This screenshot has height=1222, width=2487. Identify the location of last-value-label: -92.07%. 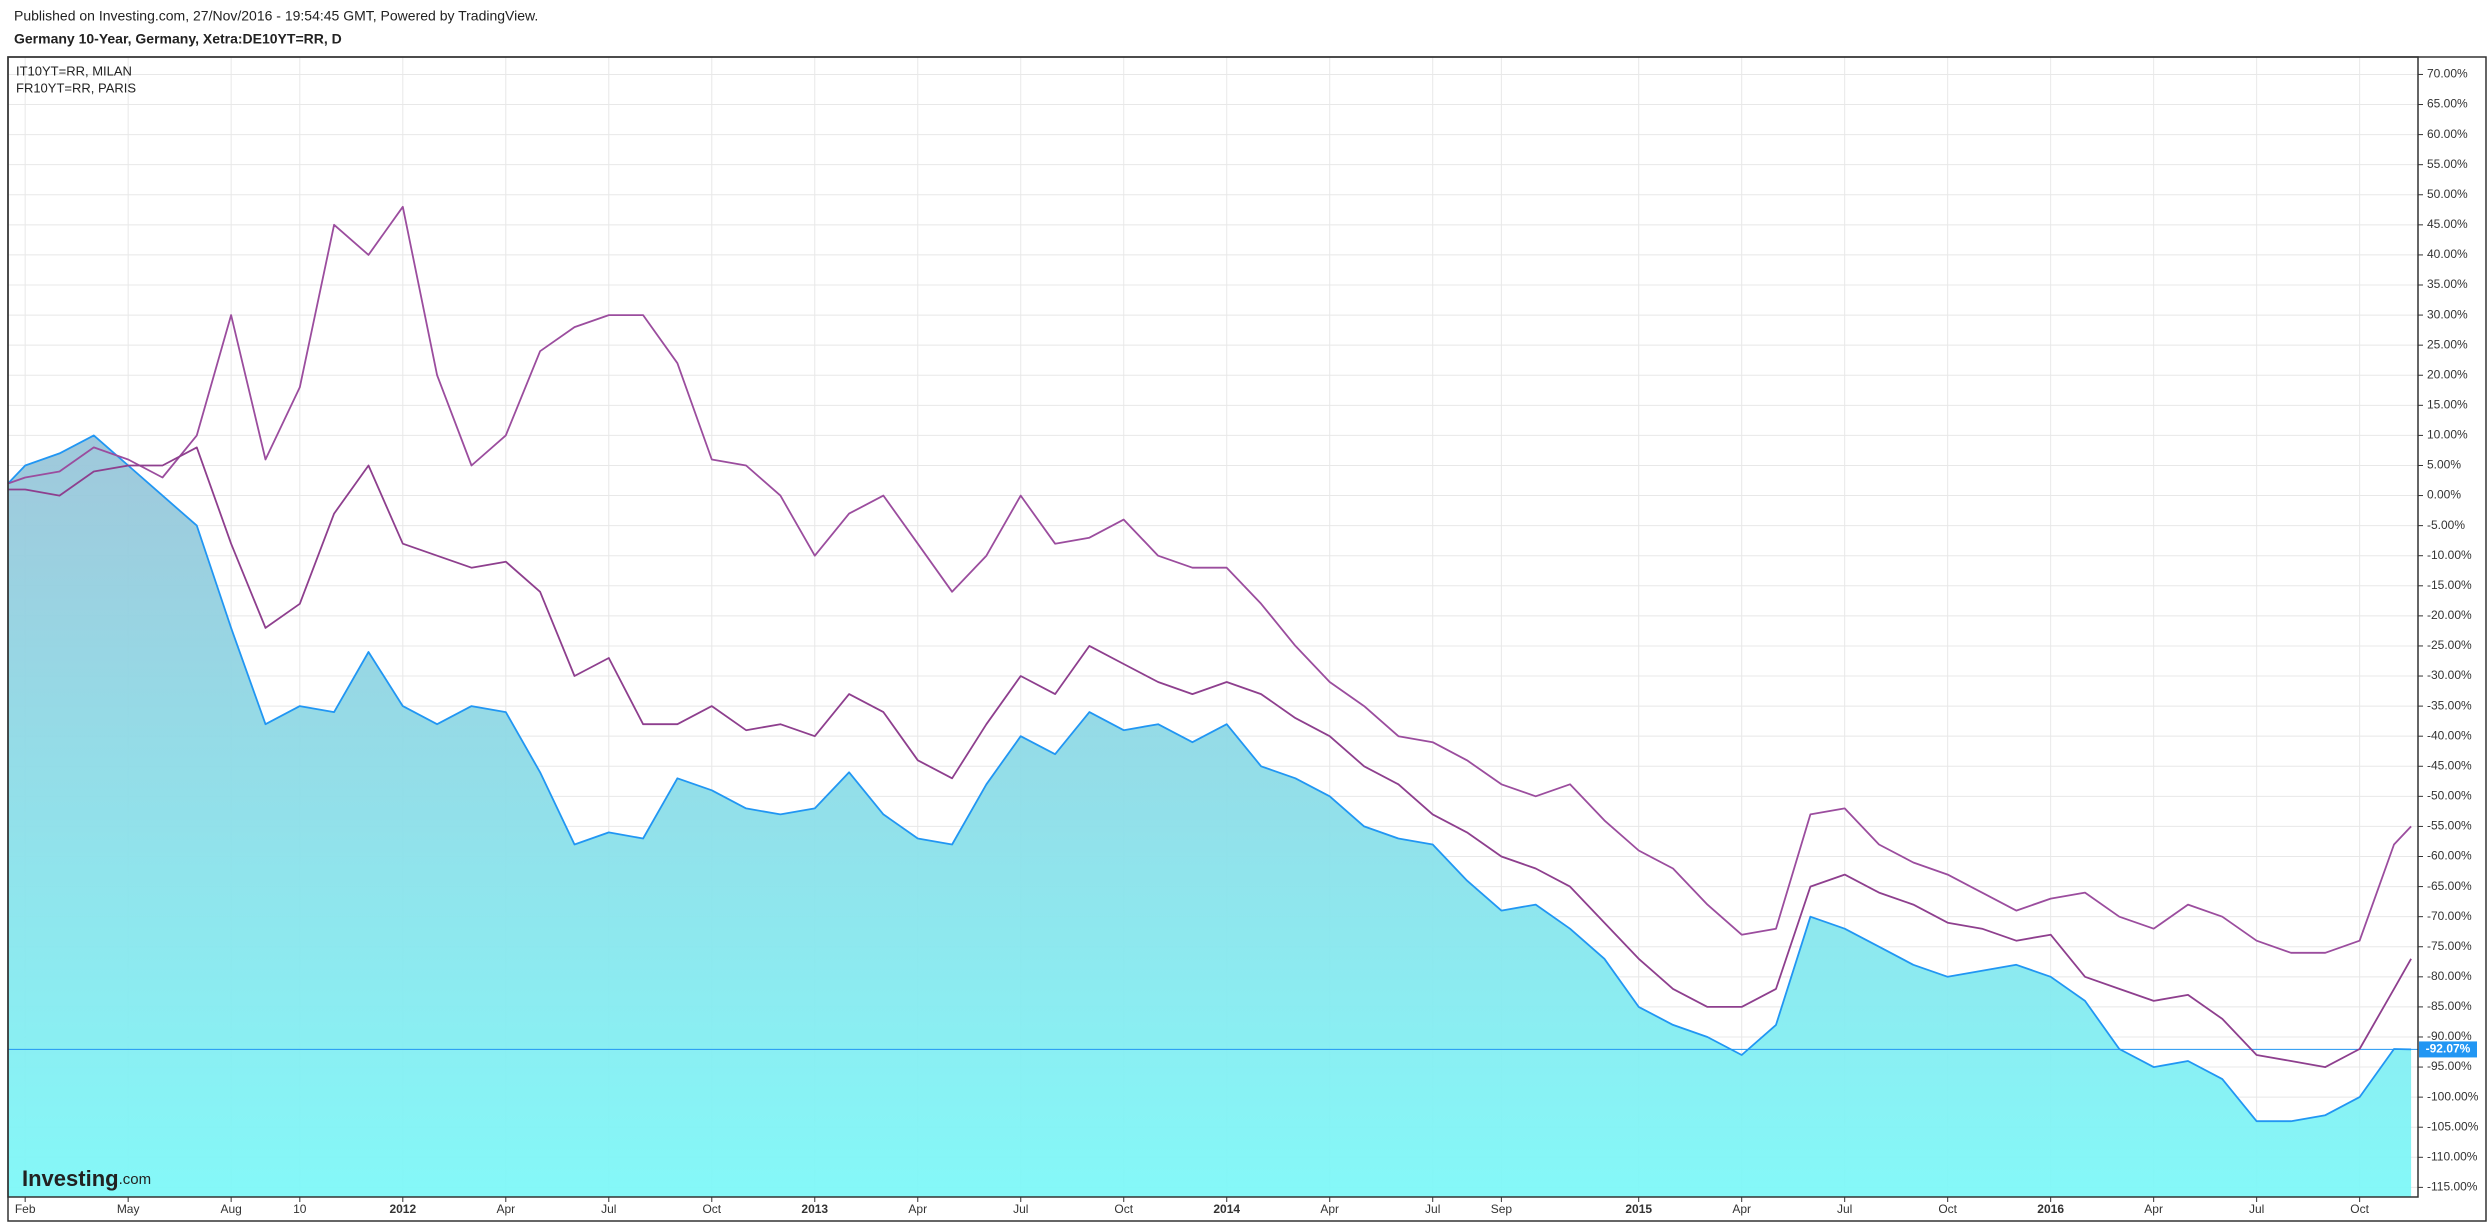
(2448, 1049).